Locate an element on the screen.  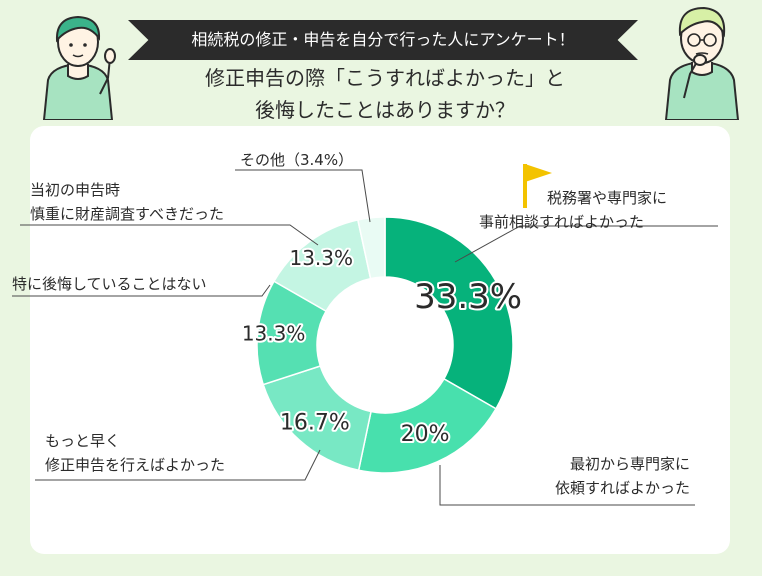
slice-value-label-3: 13.3% is located at coordinates (274, 333).